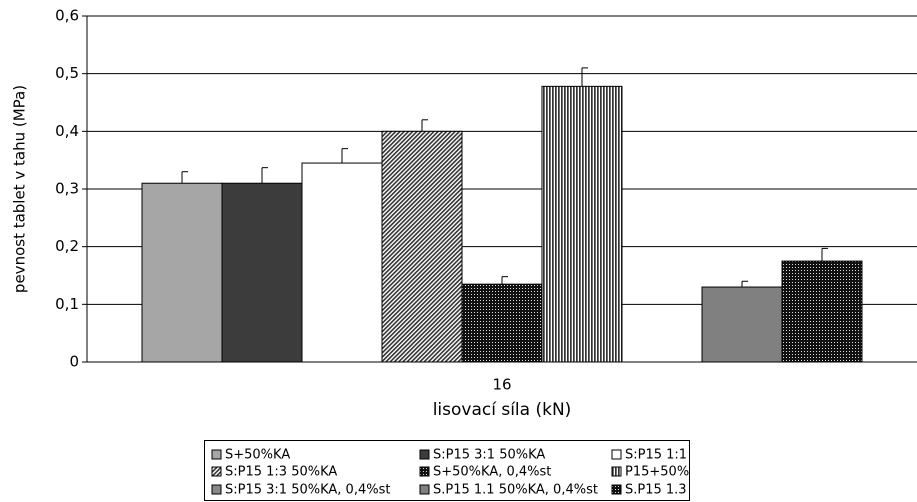 The height and width of the screenshot is (502, 917). What do you see at coordinates (489, 455) in the screenshot?
I see `legend-label: S:P15 3:1 50%KA` at bounding box center [489, 455].